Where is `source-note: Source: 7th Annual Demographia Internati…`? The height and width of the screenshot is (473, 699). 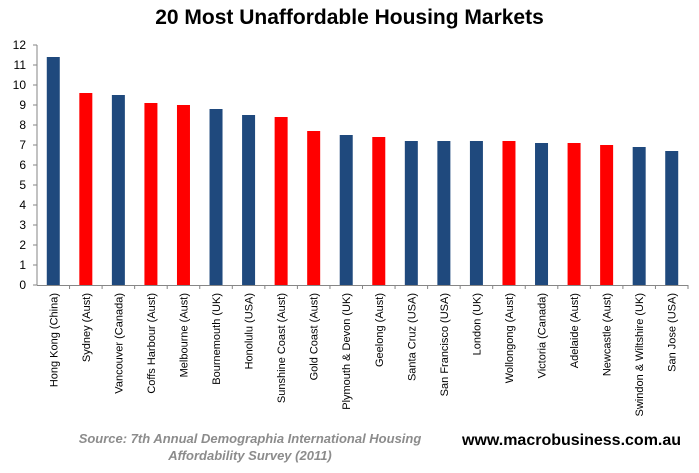
source-note: Source: 7th Annual Demographia Internati… is located at coordinates (250, 447).